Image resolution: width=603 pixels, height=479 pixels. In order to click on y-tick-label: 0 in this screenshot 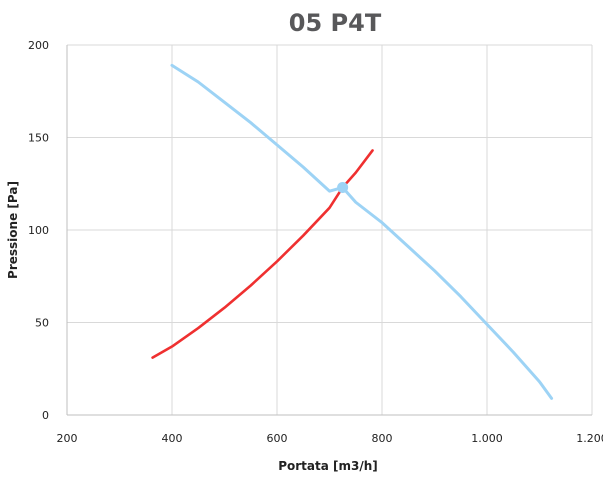, I will do `click(45, 415)`.